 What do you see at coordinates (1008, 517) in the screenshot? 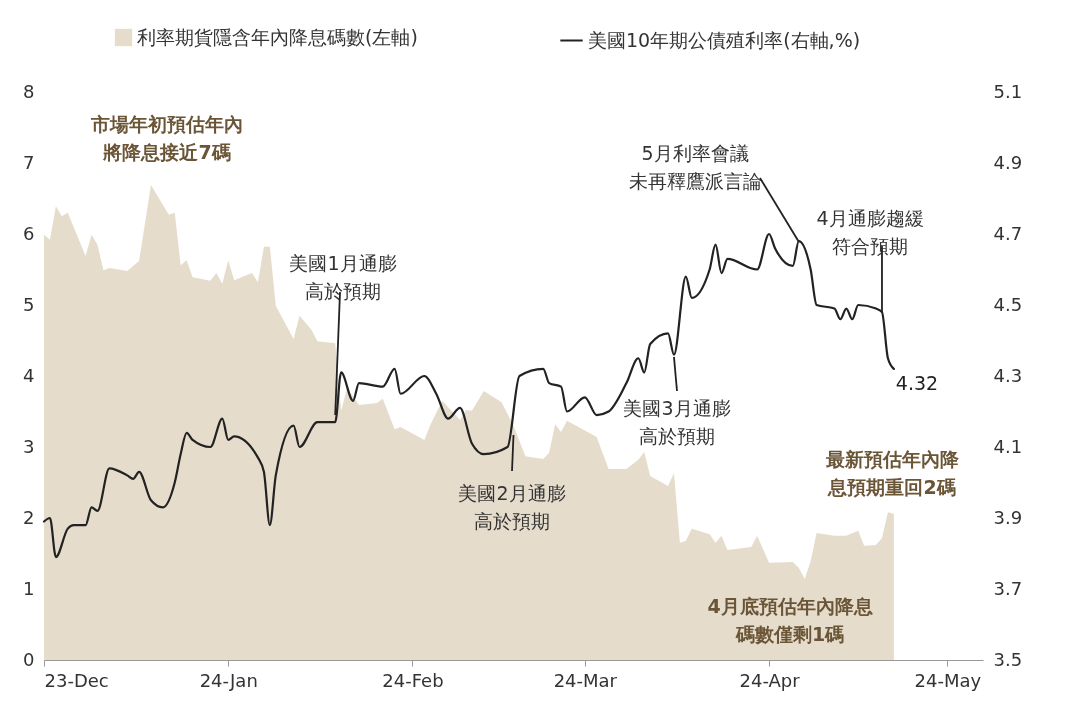
I see `y2-tick-label: 3.9` at bounding box center [1008, 517].